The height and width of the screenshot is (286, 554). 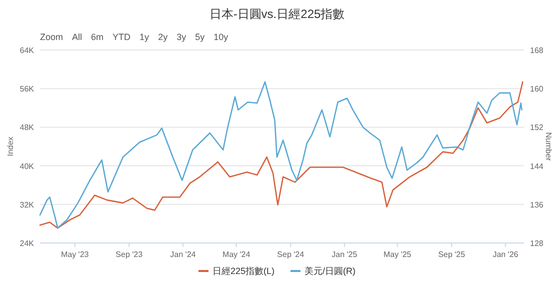 I want to click on y-tick-label: 48K, so click(x=27, y=127).